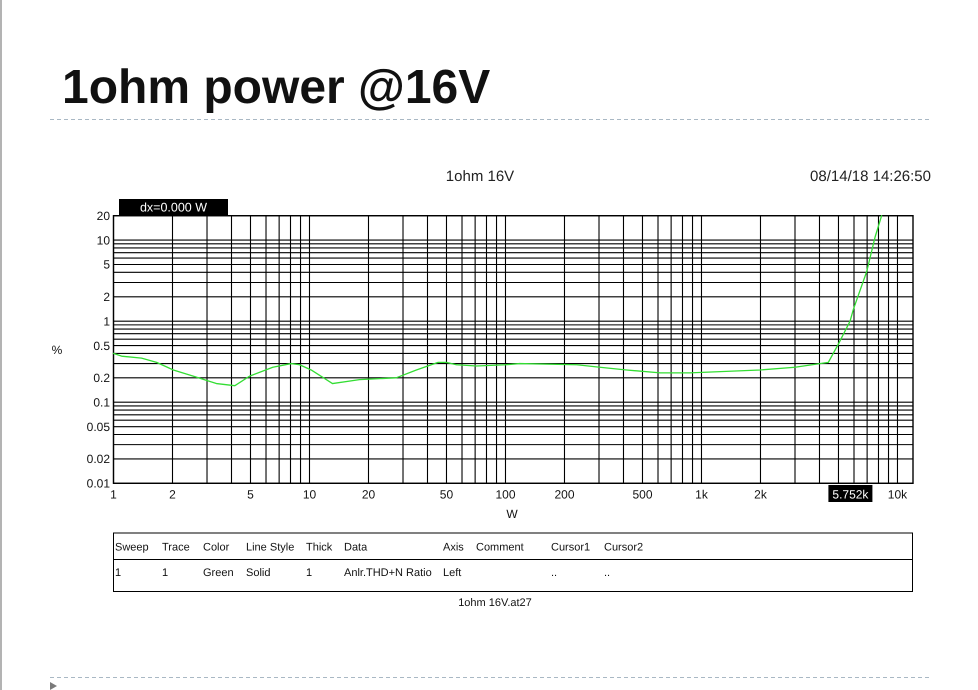 This screenshot has width=978, height=690. Describe the element at coordinates (101, 402) in the screenshot. I see `y-tick-label: 0.1` at that location.